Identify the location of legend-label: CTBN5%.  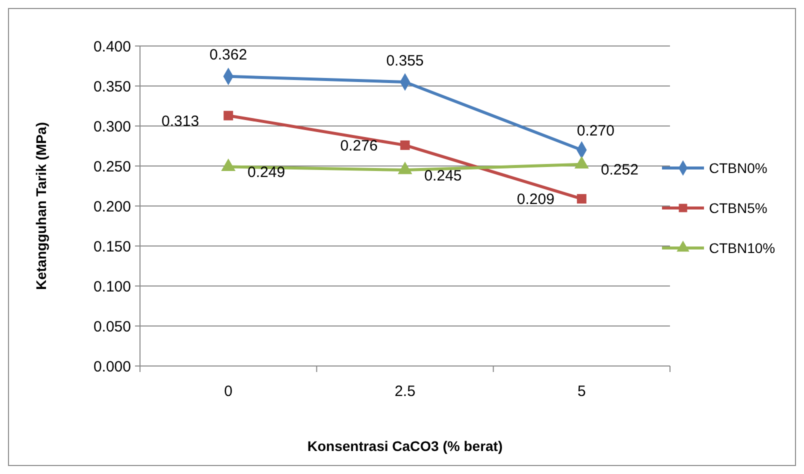
(738, 208).